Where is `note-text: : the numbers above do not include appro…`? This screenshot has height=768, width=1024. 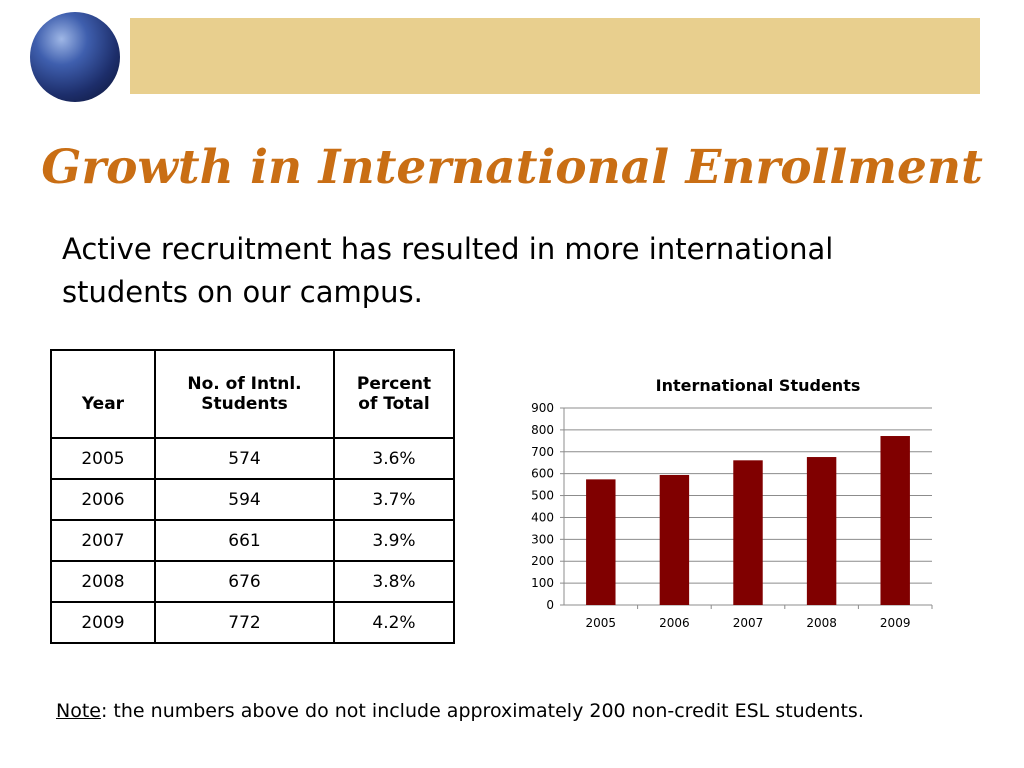
note-text: : the numbers above do not include appro… is located at coordinates (482, 711).